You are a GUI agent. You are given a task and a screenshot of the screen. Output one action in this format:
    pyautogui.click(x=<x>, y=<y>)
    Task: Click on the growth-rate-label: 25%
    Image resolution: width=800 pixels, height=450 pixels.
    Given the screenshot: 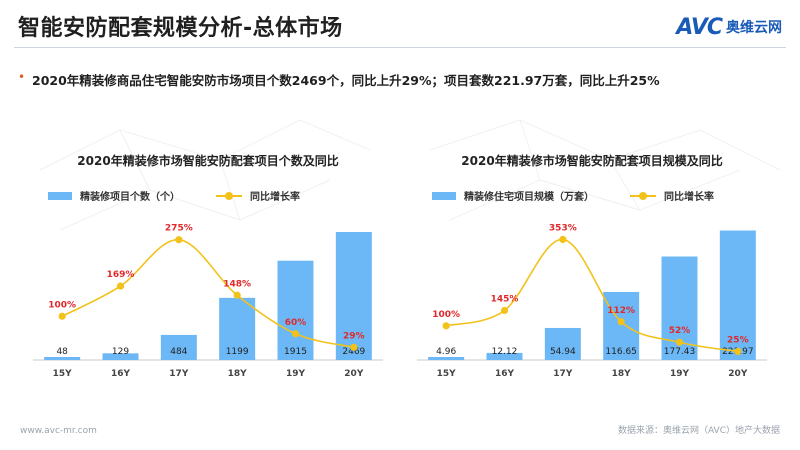 What is the action you would take?
    pyautogui.click(x=738, y=340)
    